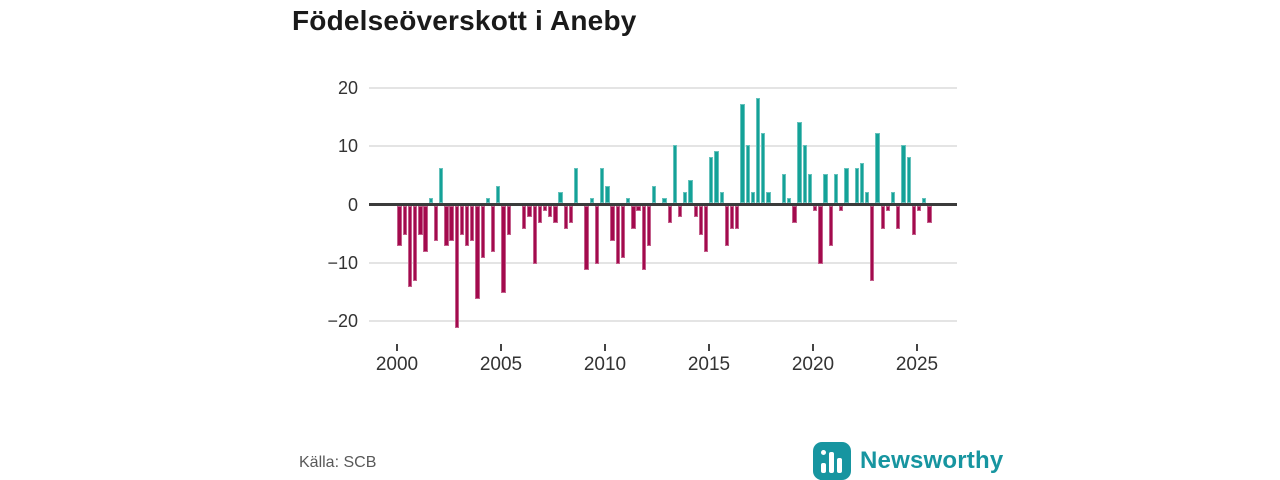 The height and width of the screenshot is (480, 1280). I want to click on bar-2004Q3, so click(493, 229).